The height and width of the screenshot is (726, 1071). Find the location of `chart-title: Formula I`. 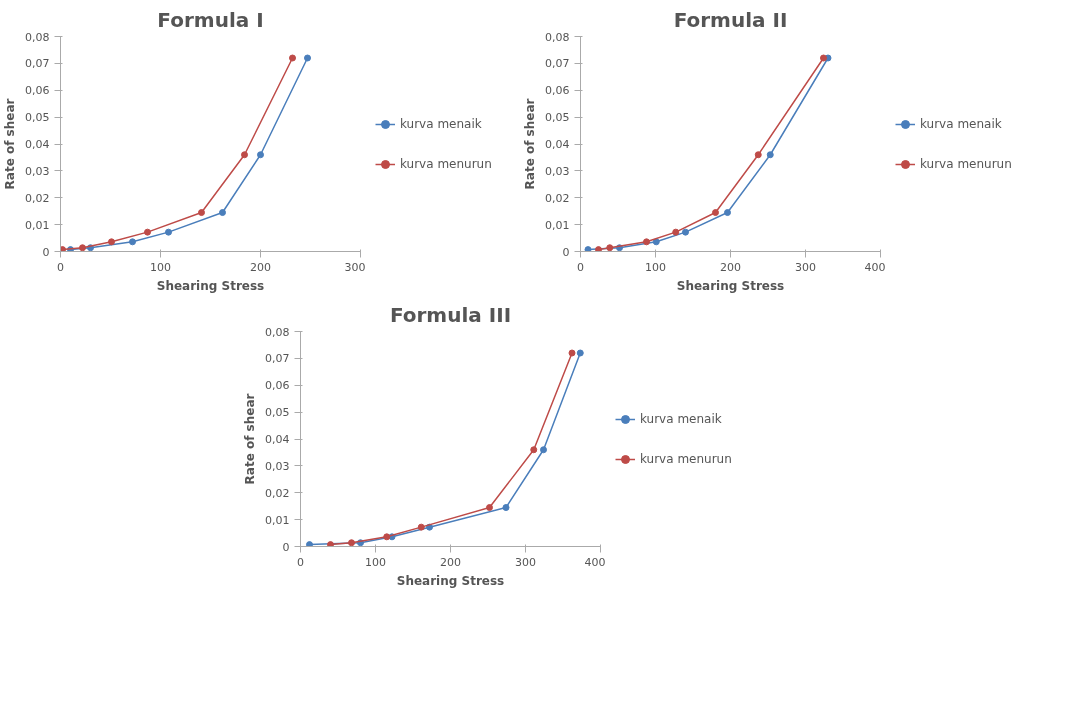

chart-title: Formula I is located at coordinates (210, 19).